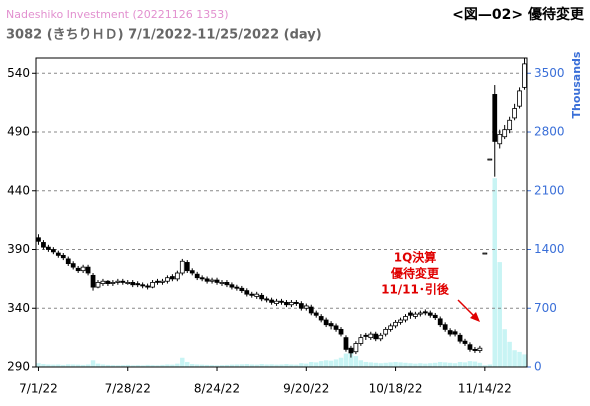 The height and width of the screenshot is (406, 590). What do you see at coordinates (538, 367) in the screenshot?
I see `y2-tick-label: 0` at bounding box center [538, 367].